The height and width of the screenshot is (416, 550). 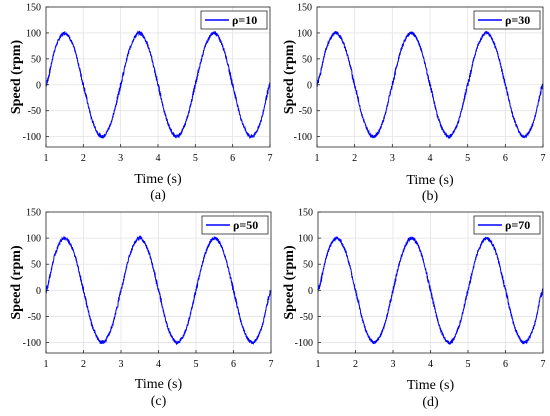 What do you see at coordinates (158, 195) in the screenshot?
I see `panel-caption: (a)` at bounding box center [158, 195].